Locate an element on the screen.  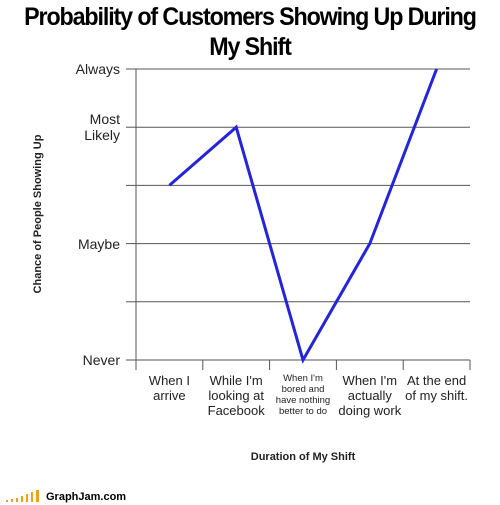
x-tick-label: At the end of my shift. is located at coordinates (437, 388).